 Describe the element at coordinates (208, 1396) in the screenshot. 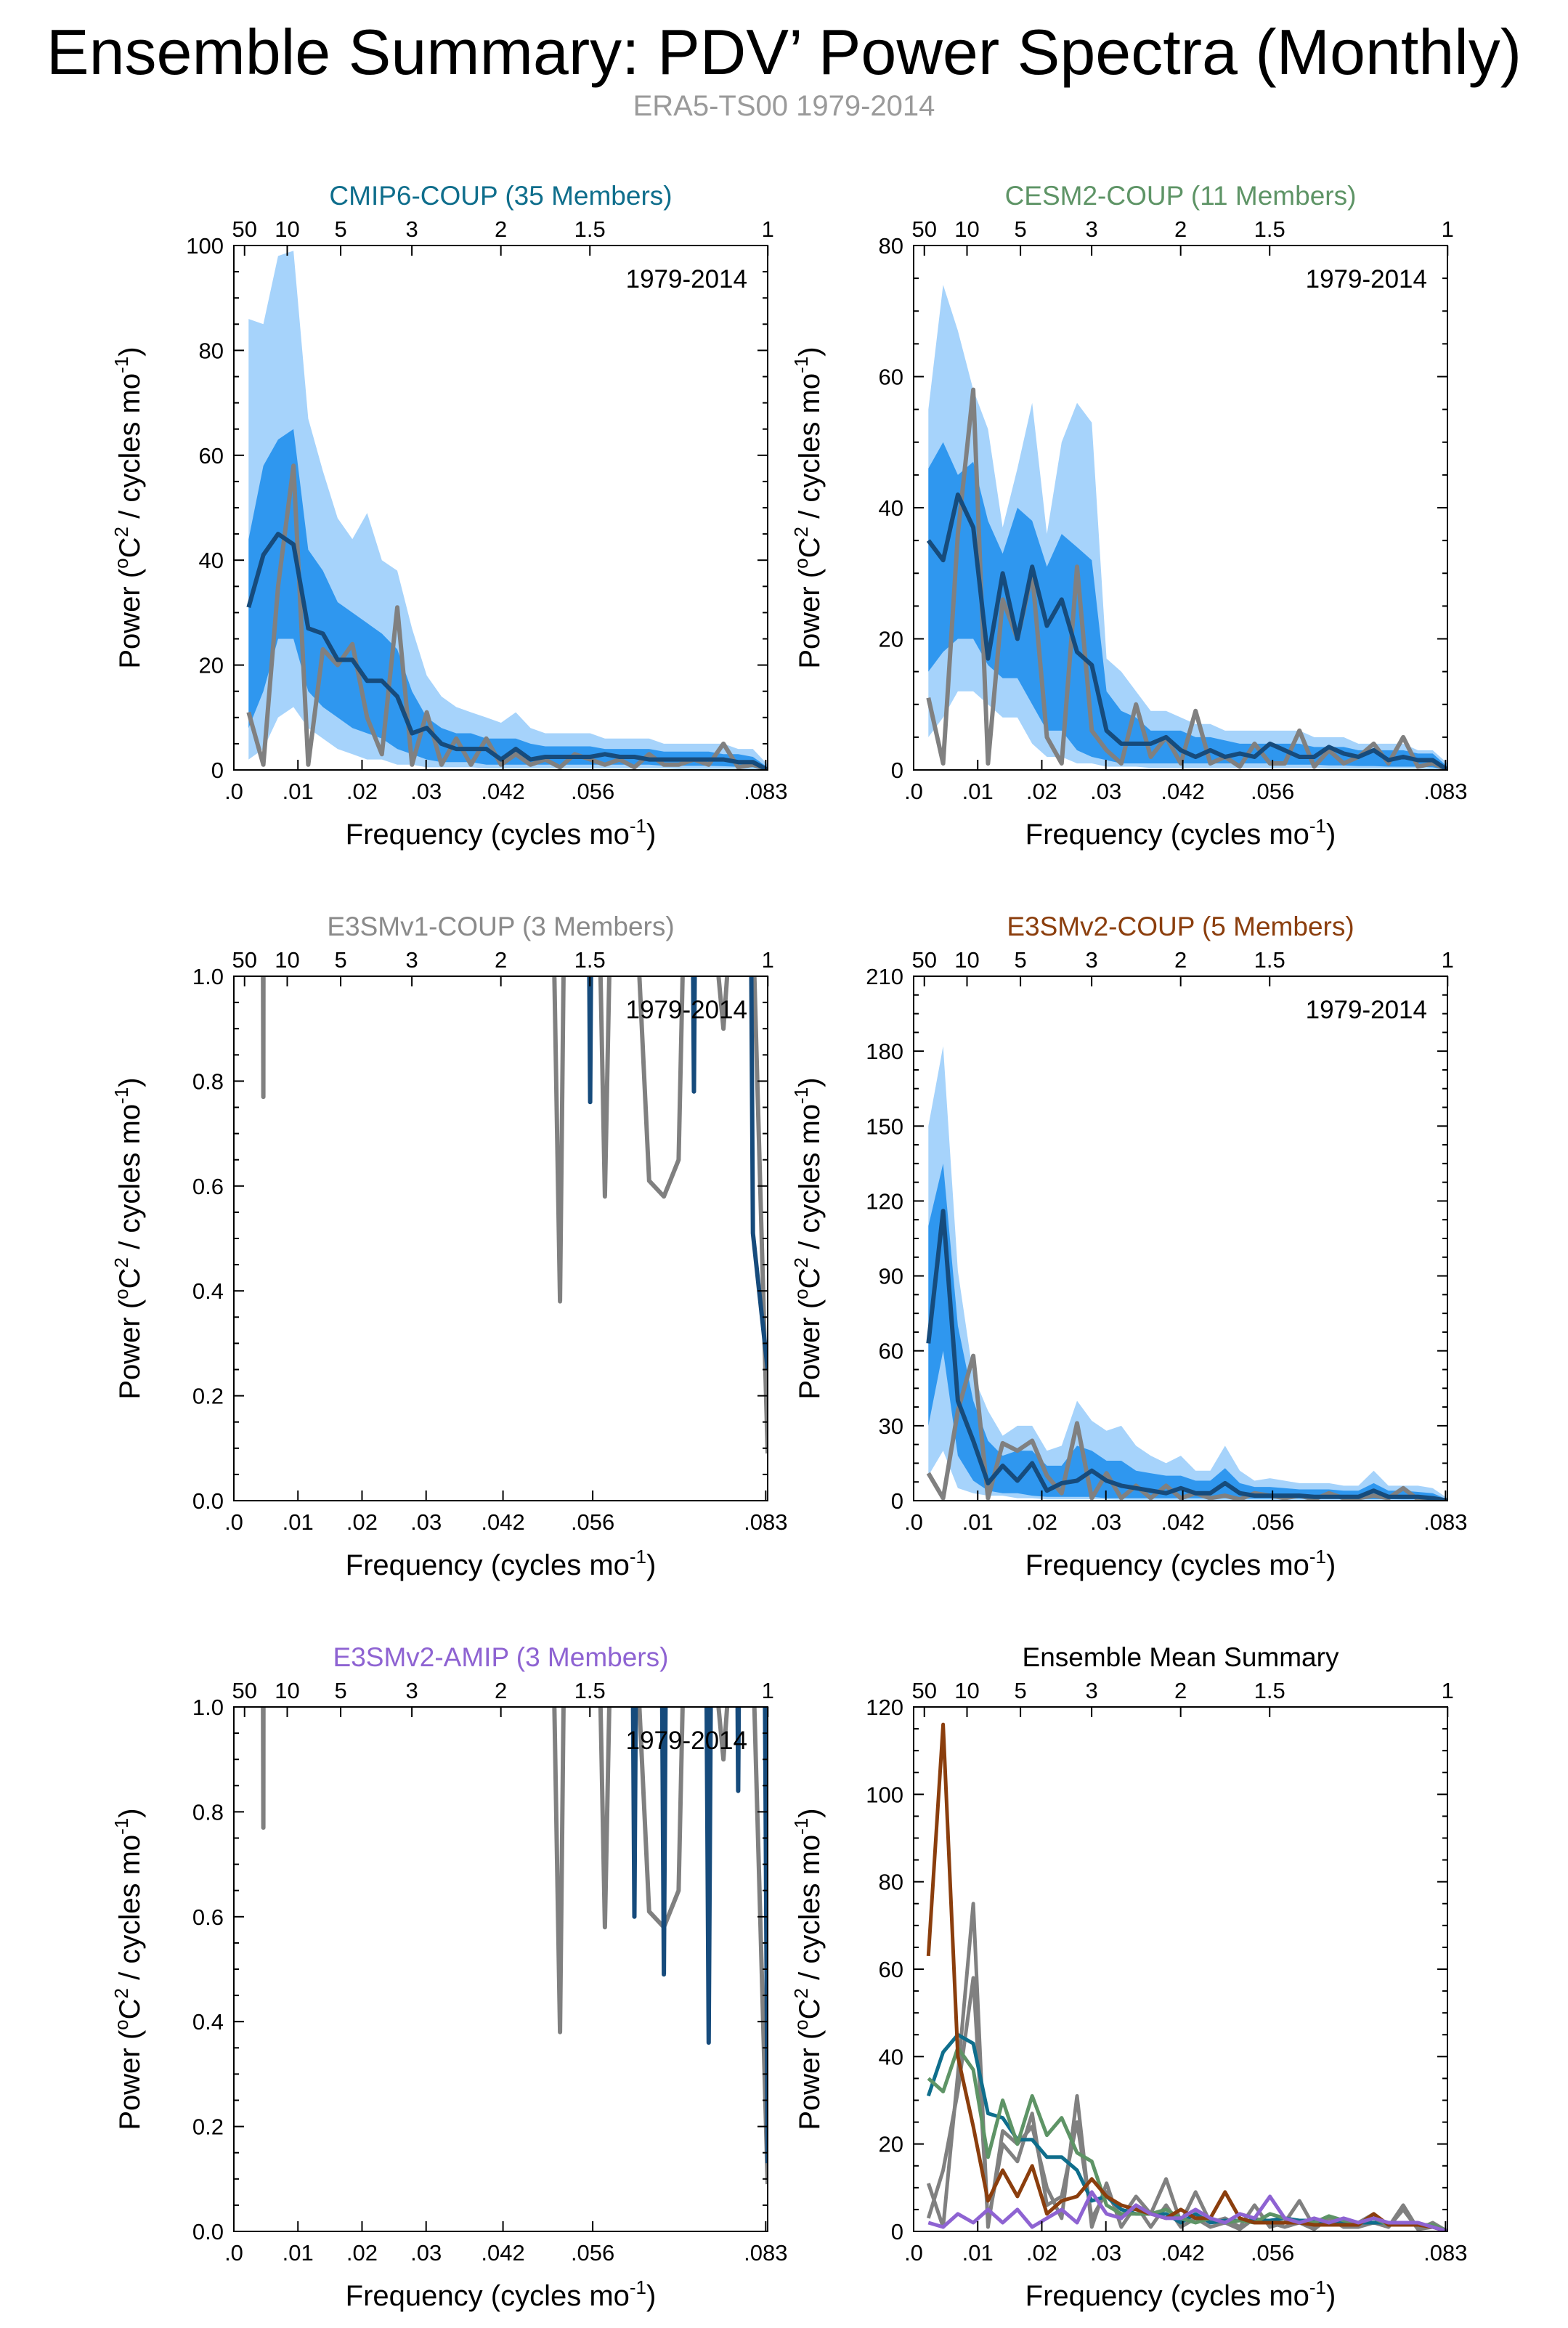

I see `y-tick-label: 0.2` at that location.